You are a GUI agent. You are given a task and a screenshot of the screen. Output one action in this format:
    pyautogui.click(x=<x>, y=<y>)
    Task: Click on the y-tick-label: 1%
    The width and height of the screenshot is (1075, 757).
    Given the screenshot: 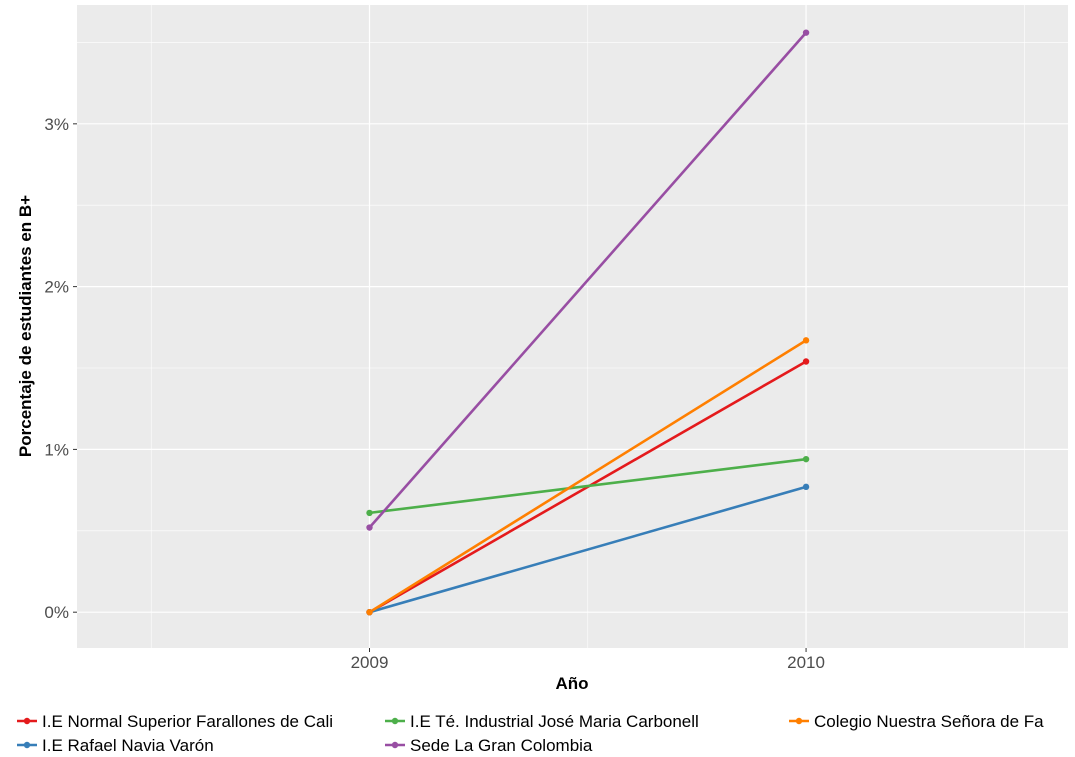 What is the action you would take?
    pyautogui.click(x=56, y=449)
    